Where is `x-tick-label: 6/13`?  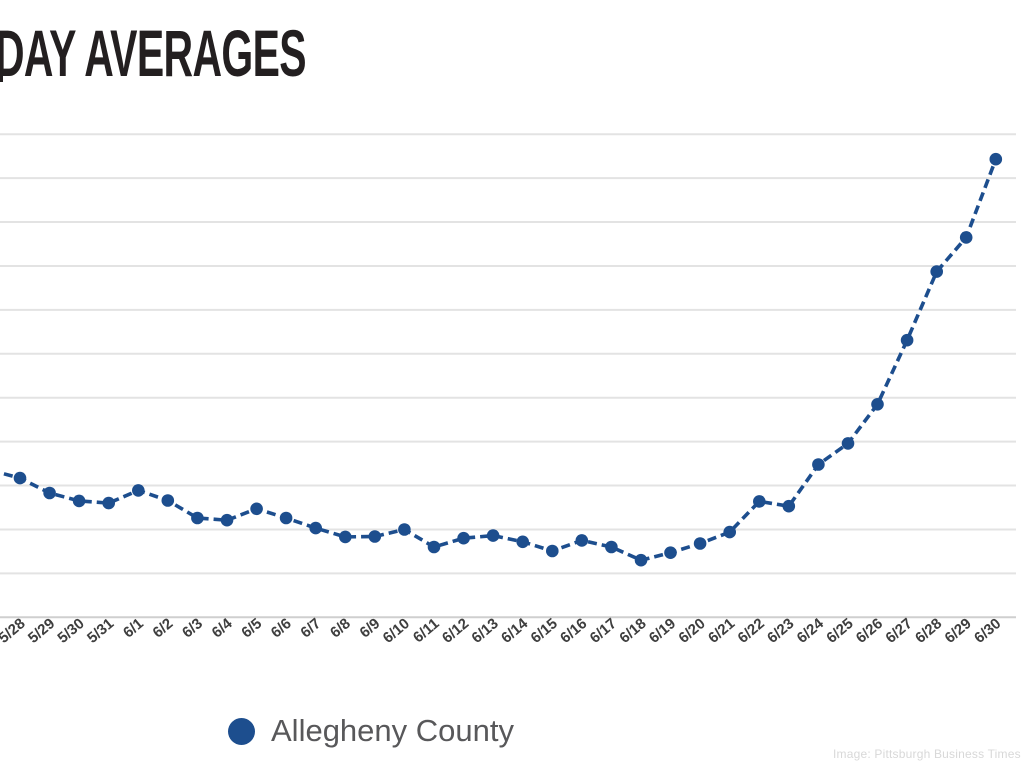 x-tick-label: 6/13 is located at coordinates (484, 631).